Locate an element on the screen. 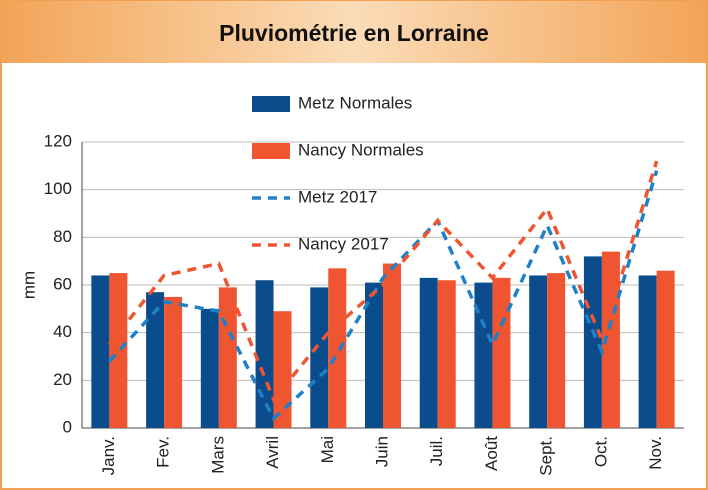  y-tick-label: 100 is located at coordinates (58, 188).